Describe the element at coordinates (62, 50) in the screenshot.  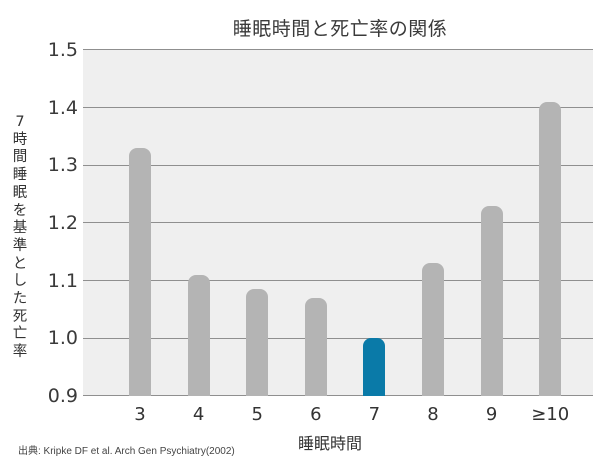
I see `y-tick-label: 1.5` at that location.